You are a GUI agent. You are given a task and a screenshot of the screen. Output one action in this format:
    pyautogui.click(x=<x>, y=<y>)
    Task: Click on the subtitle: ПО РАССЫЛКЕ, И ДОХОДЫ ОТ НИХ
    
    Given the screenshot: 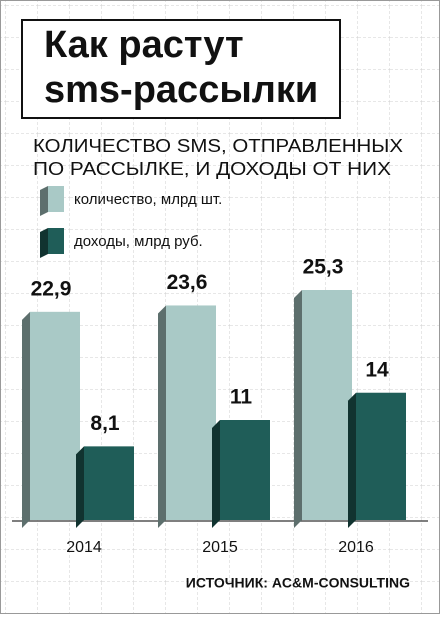 What is the action you would take?
    pyautogui.click(x=212, y=169)
    